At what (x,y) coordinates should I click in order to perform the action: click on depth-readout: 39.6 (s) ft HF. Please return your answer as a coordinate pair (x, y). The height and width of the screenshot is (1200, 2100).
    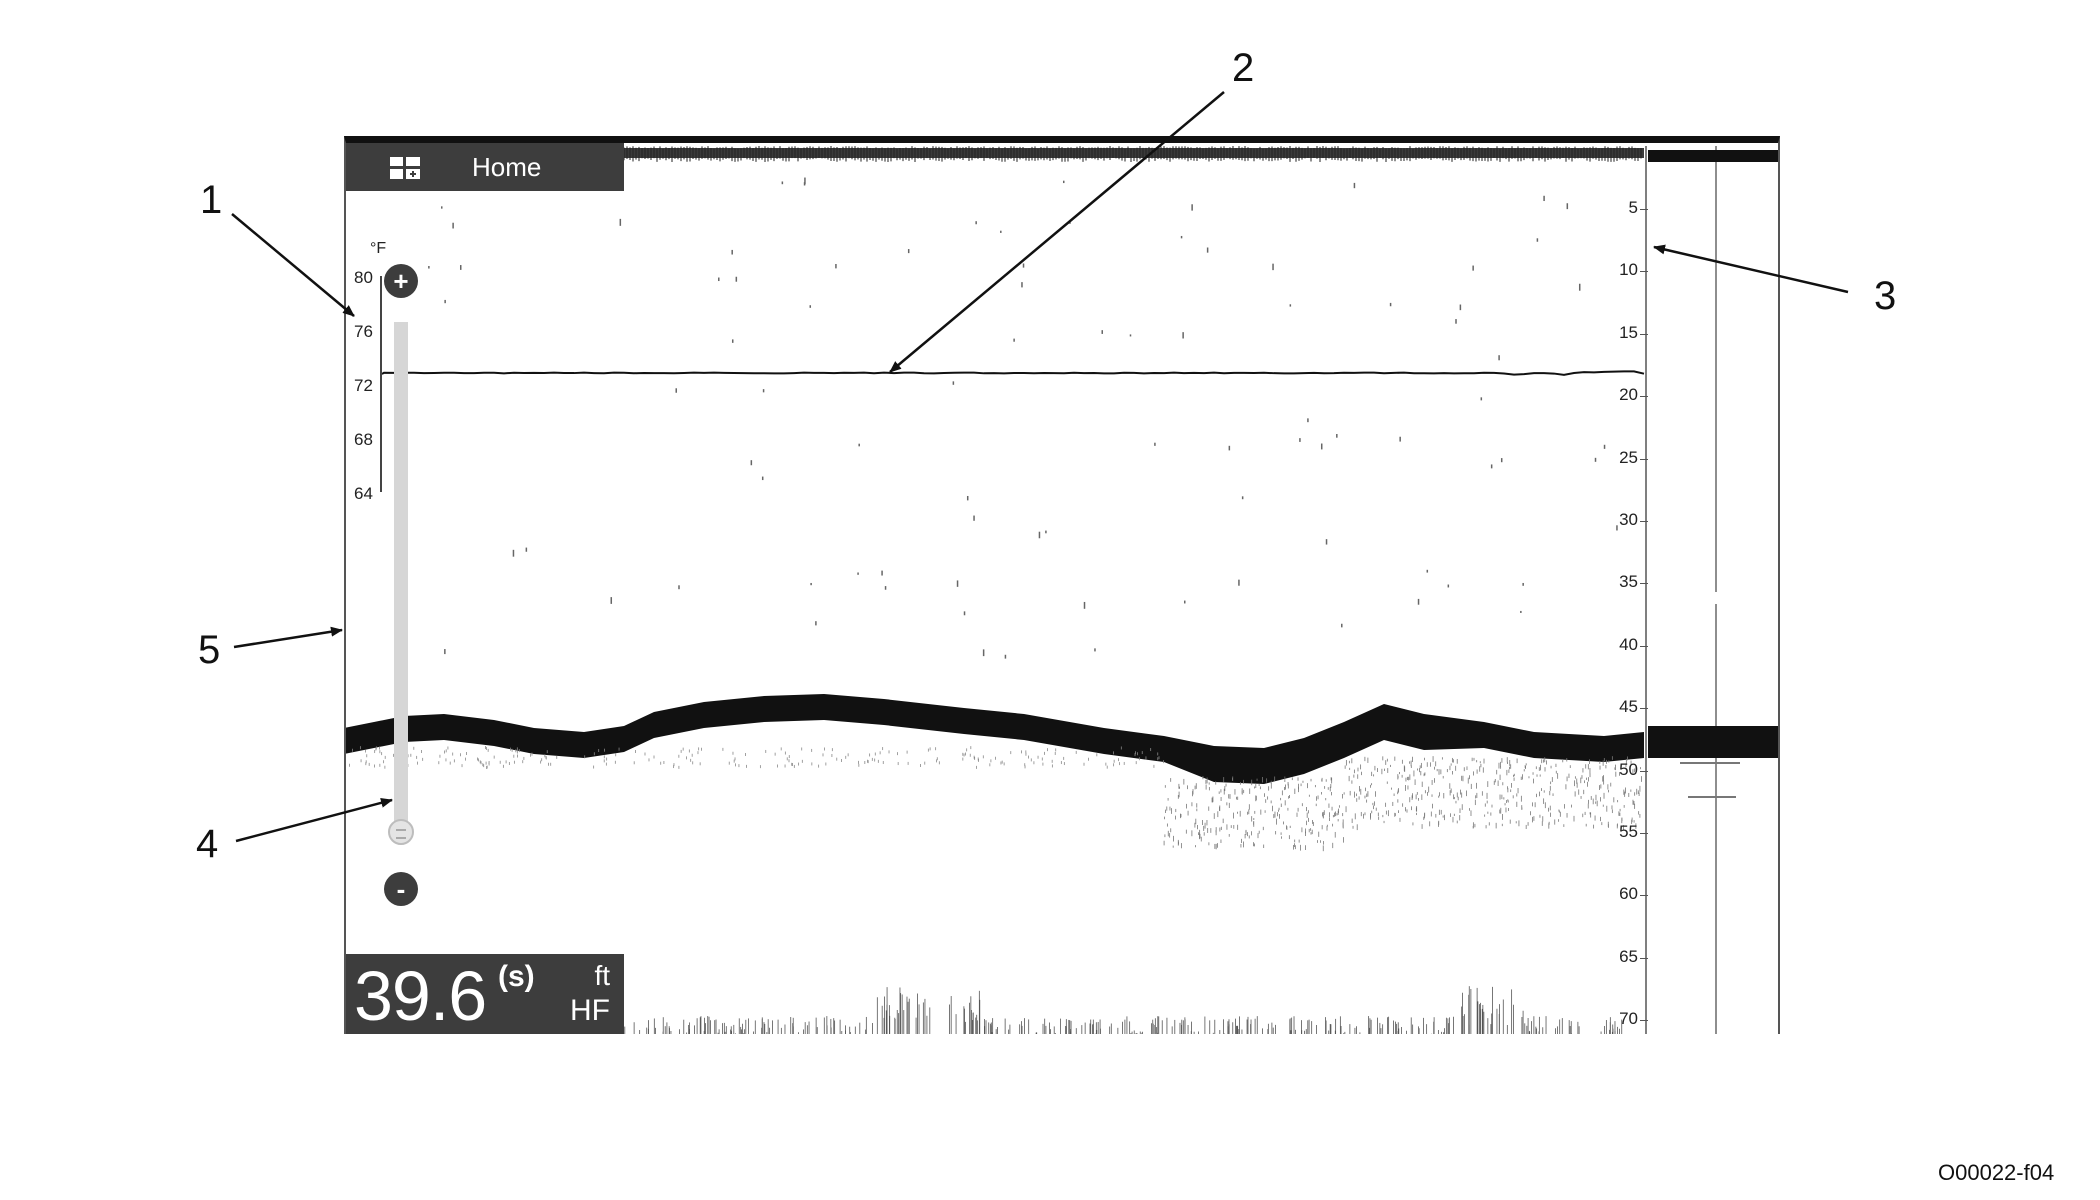
    Looking at the image, I should click on (484, 994).